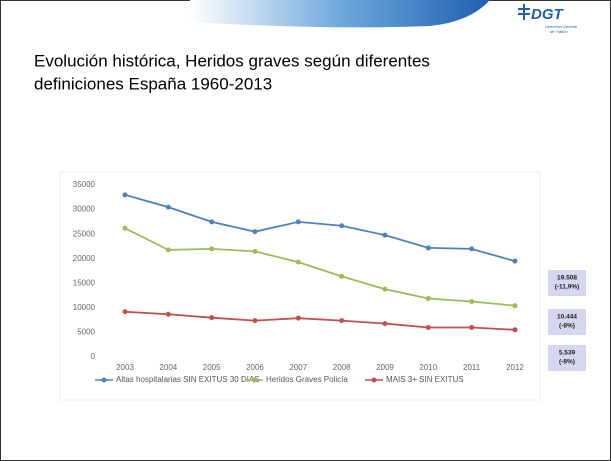 The width and height of the screenshot is (611, 461). I want to click on annotation-value: 5.539, so click(567, 353).